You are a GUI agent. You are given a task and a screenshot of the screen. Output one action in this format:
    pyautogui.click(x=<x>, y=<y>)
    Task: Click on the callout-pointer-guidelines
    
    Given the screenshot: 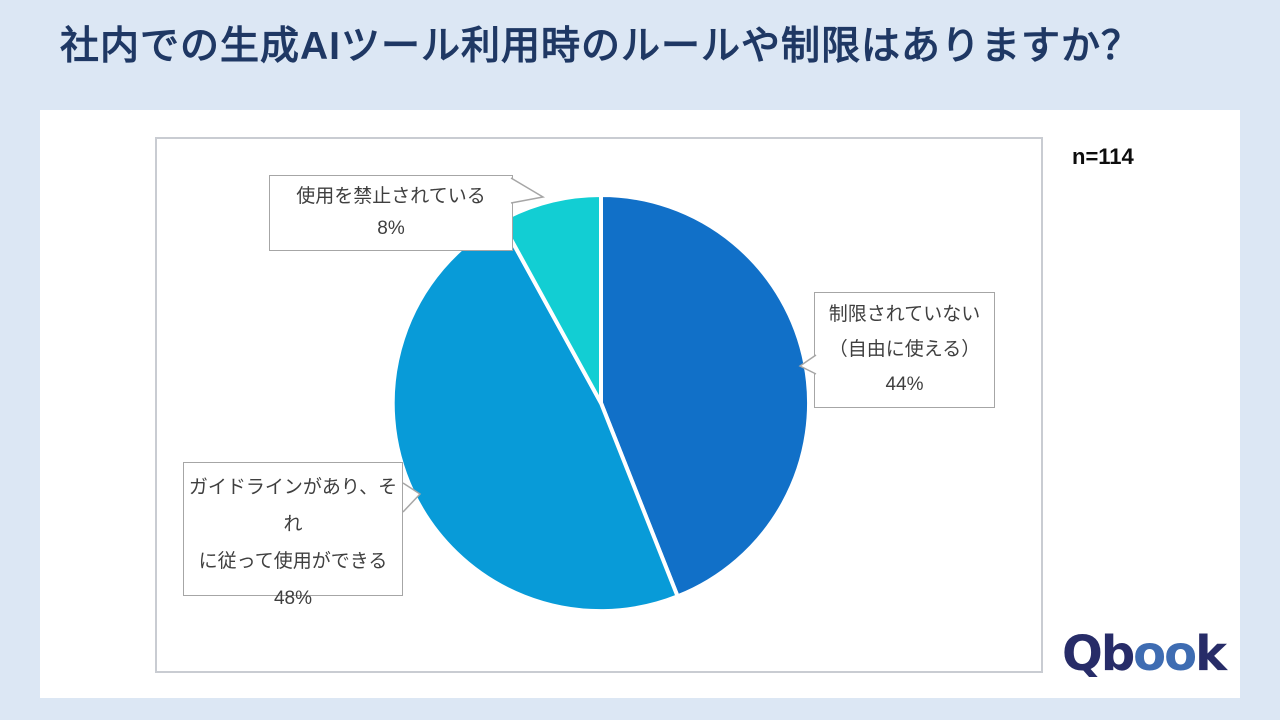 What is the action you would take?
    pyautogui.click(x=412, y=497)
    